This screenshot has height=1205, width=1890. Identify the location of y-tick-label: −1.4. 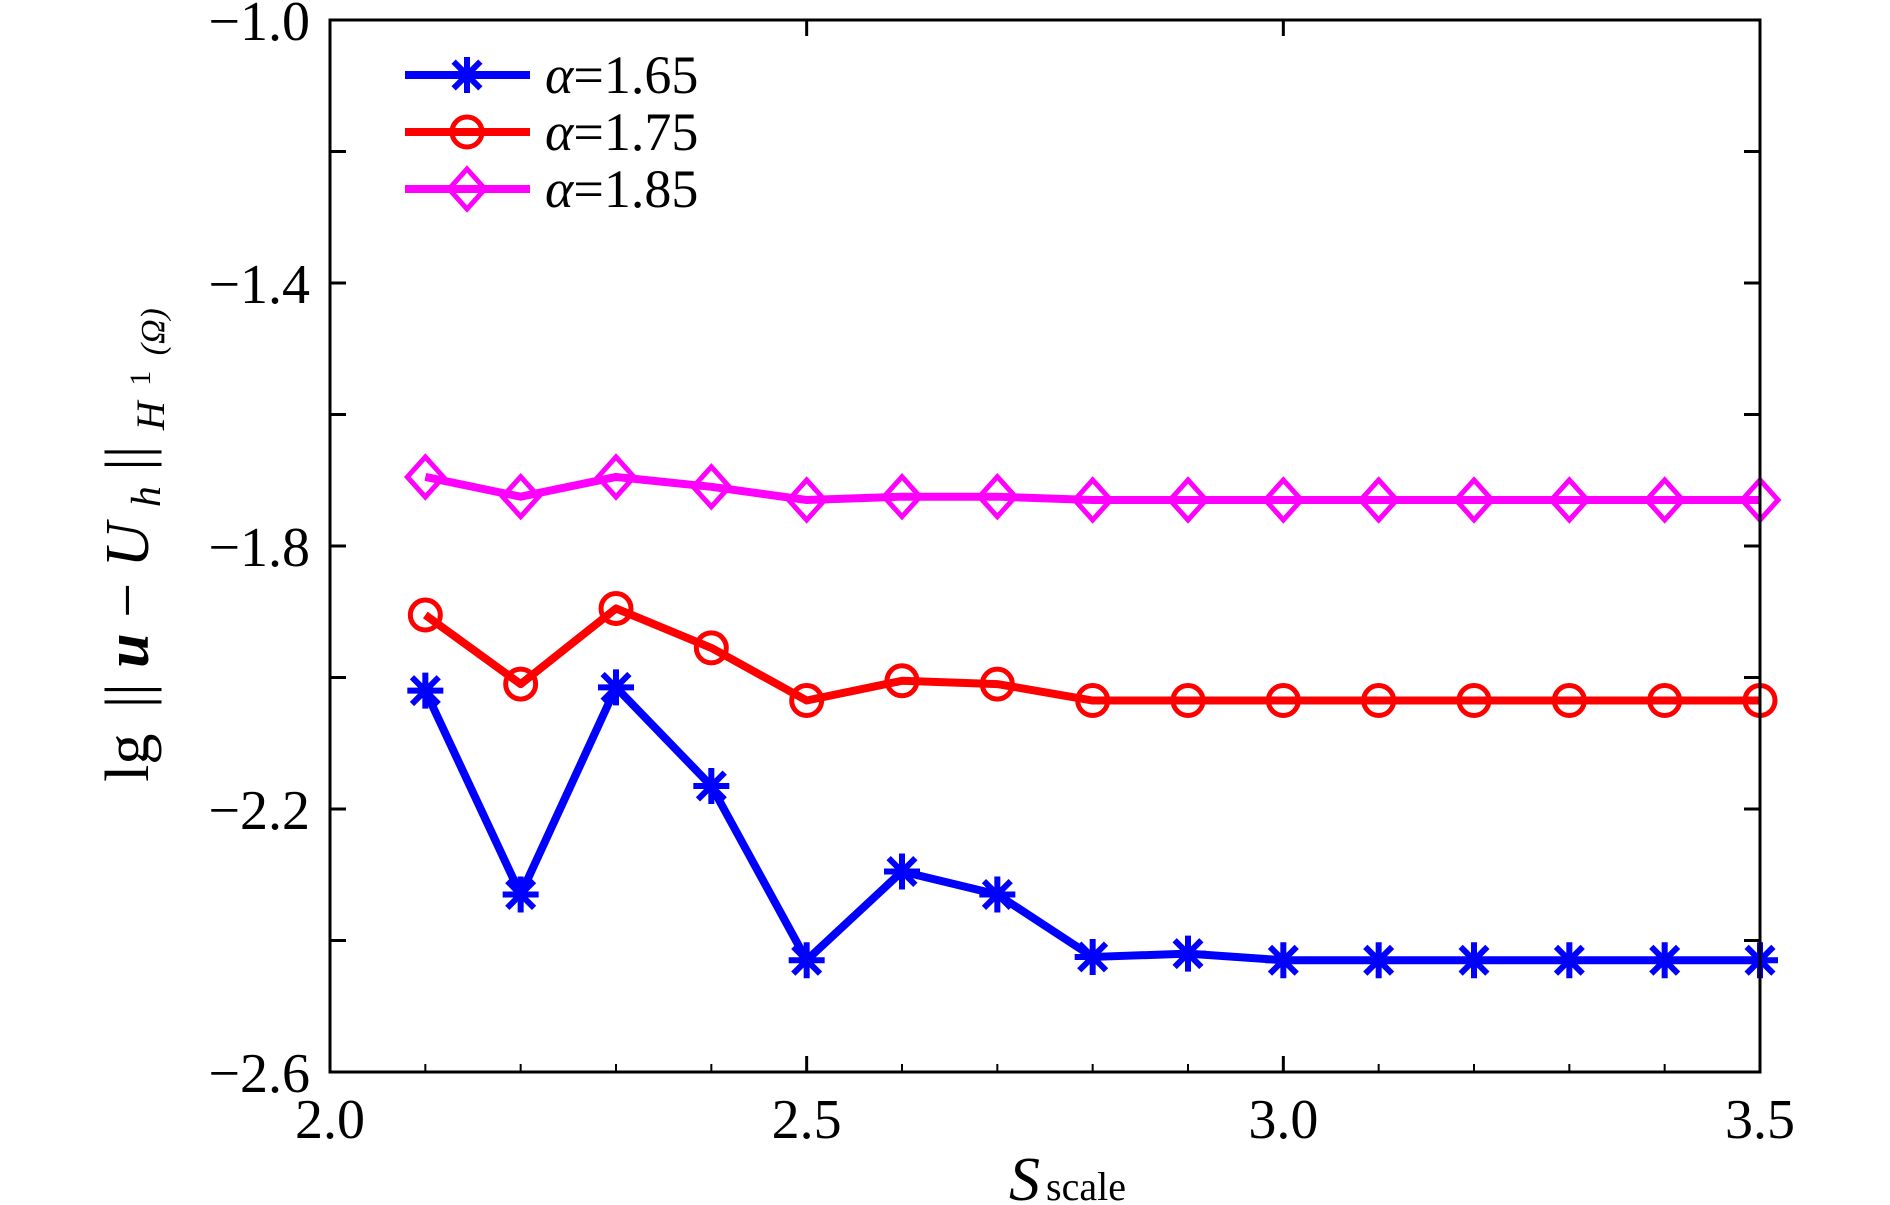
(259, 285).